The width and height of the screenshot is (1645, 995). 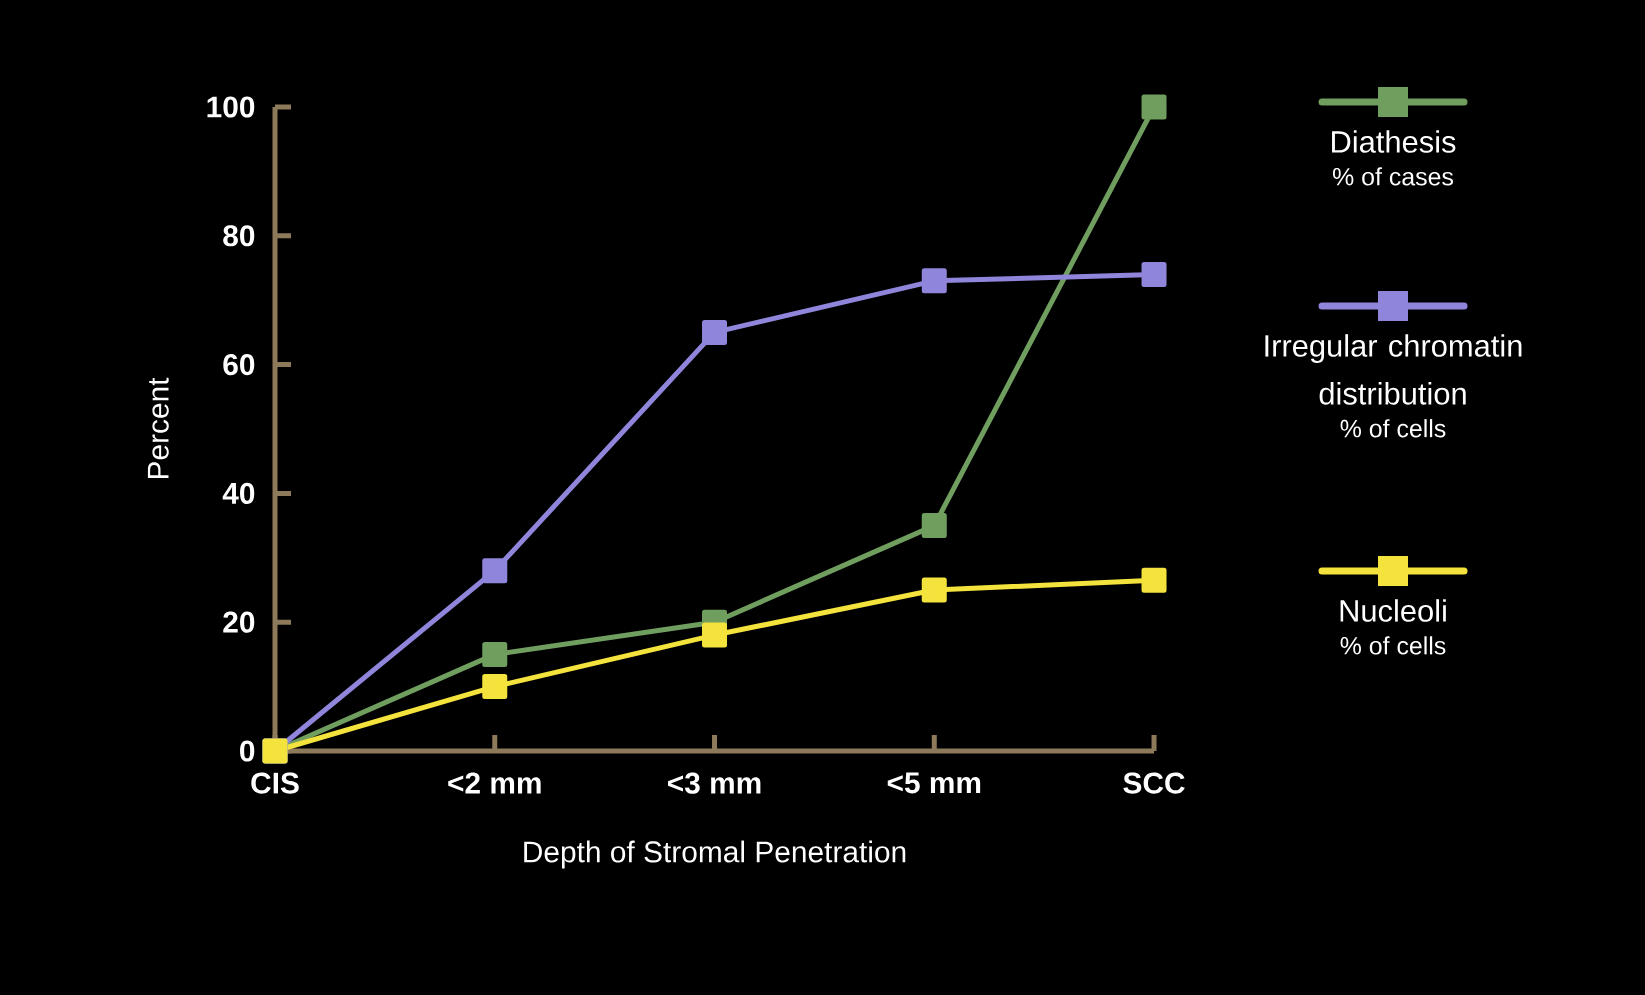 What do you see at coordinates (239, 622) in the screenshot?
I see `y-tick-label: 20` at bounding box center [239, 622].